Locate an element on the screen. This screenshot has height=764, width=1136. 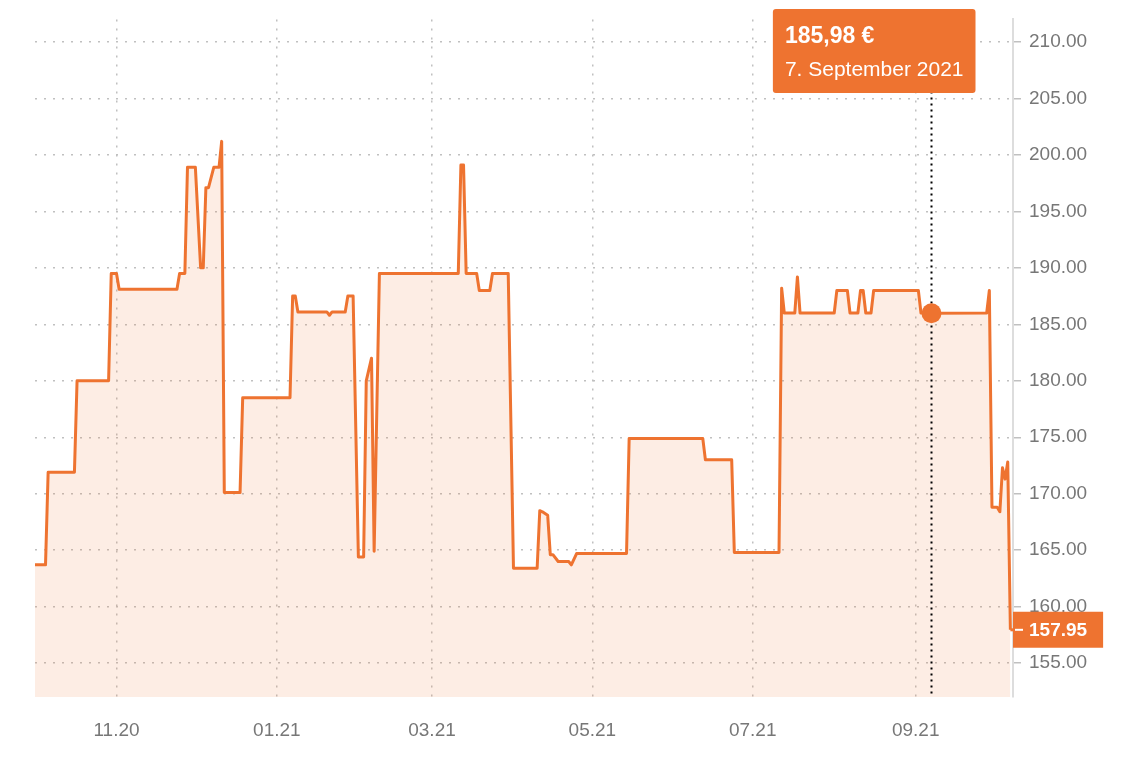
x-tick-label: 07.21 is located at coordinates (752, 729).